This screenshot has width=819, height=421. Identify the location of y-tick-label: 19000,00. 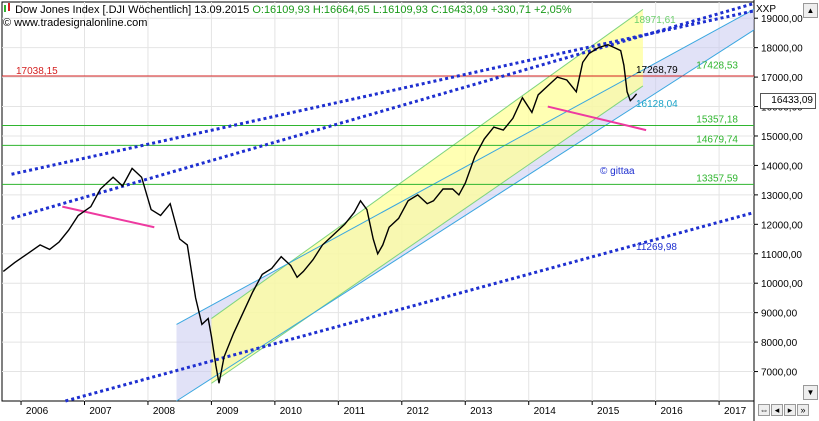
(782, 19).